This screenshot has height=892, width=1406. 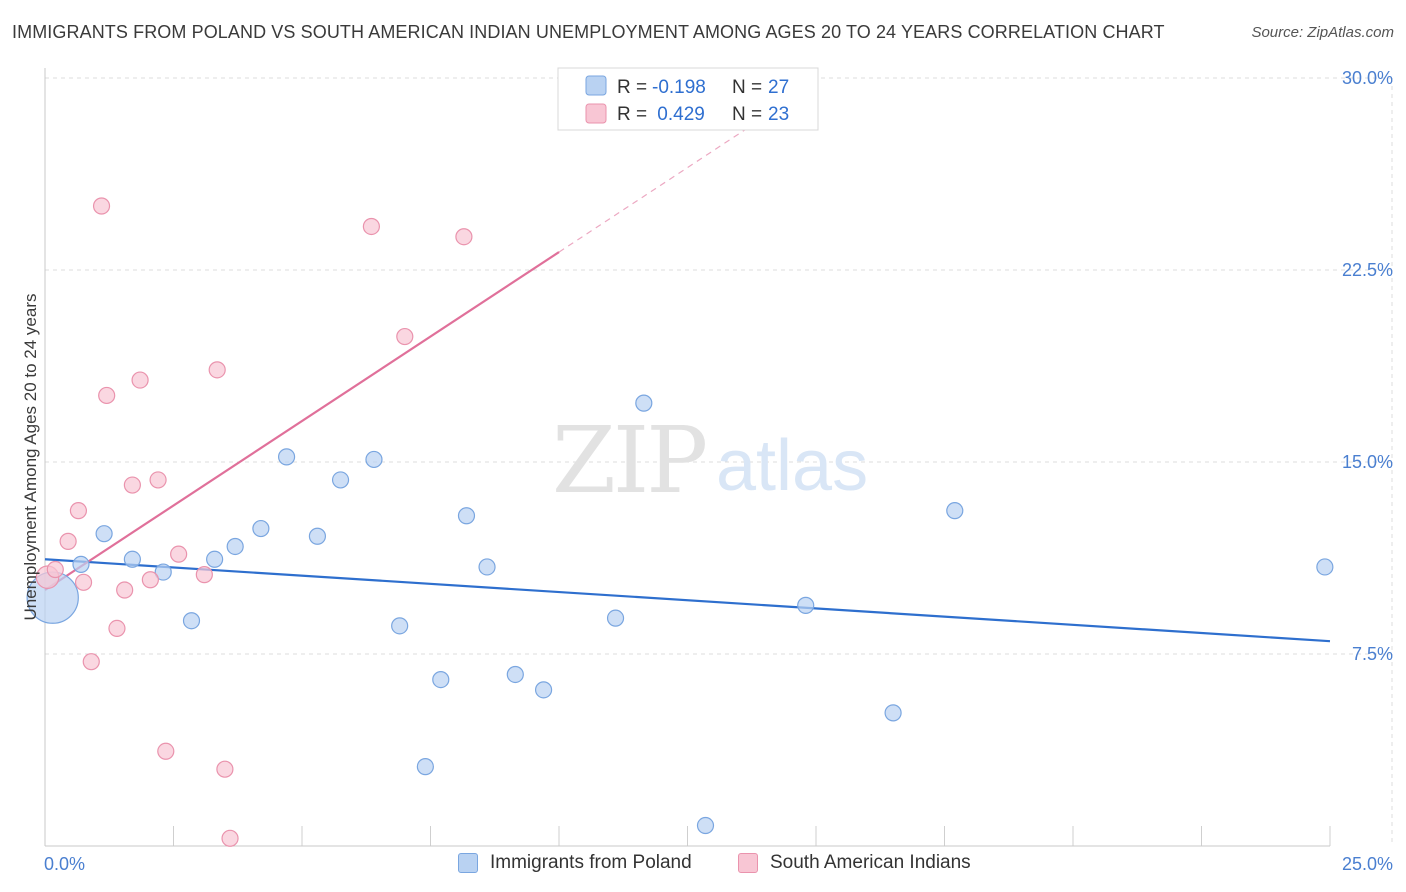 What do you see at coordinates (679, 87) in the screenshot?
I see `legend-r-value-0: -0.198` at bounding box center [679, 87].